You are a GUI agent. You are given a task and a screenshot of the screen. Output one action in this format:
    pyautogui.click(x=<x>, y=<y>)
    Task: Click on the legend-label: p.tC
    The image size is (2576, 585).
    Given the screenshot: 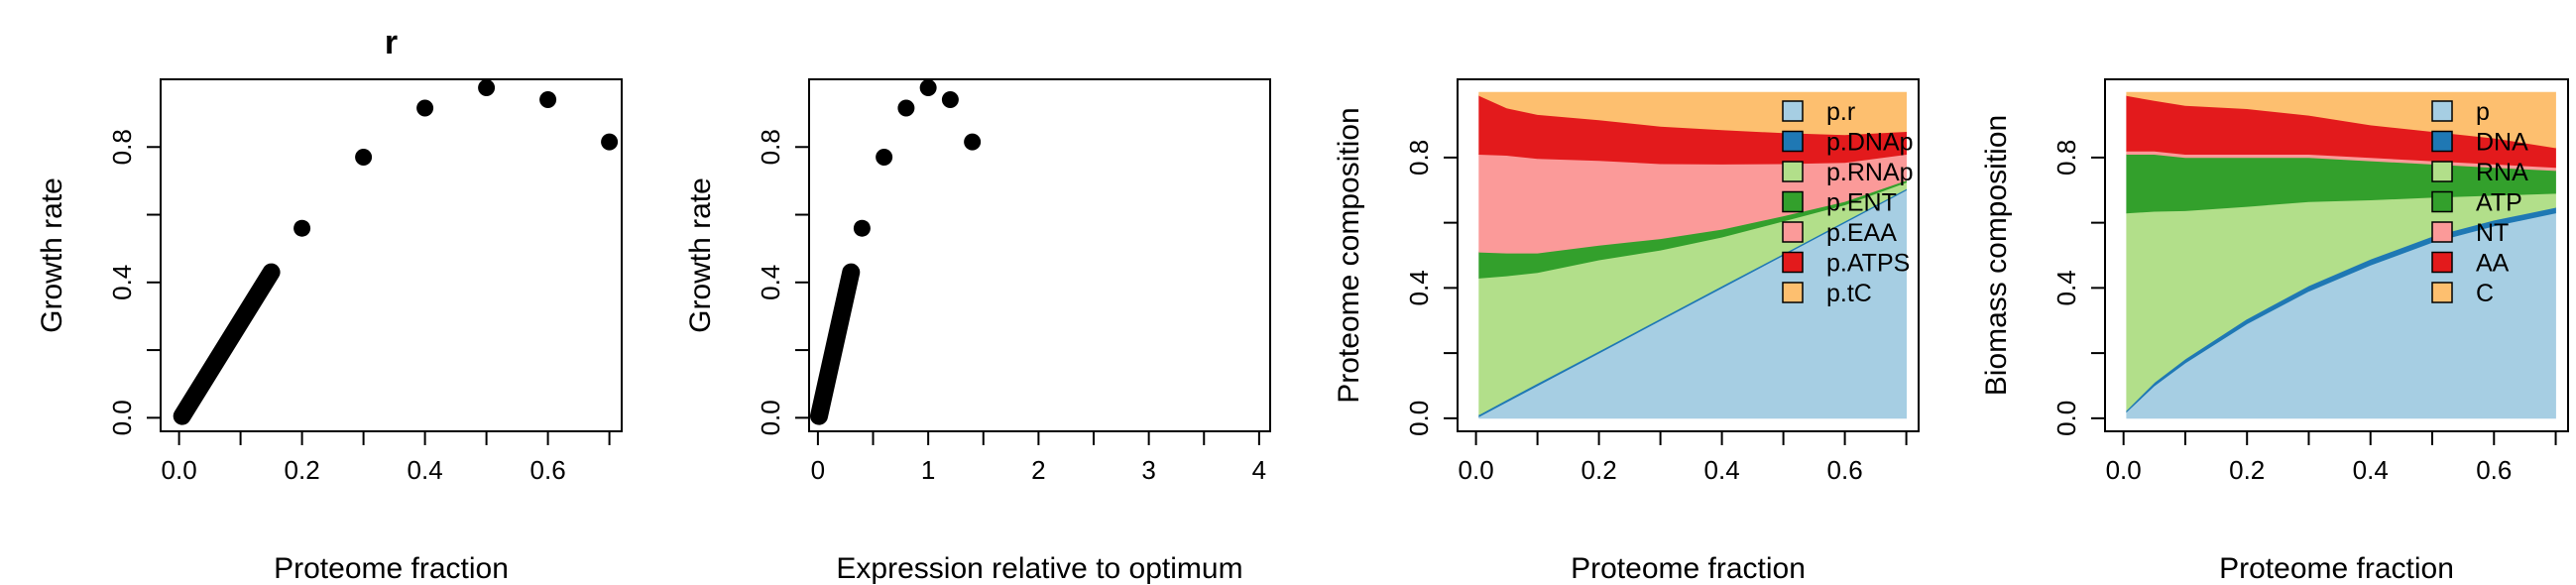 What is the action you would take?
    pyautogui.click(x=1849, y=293)
    